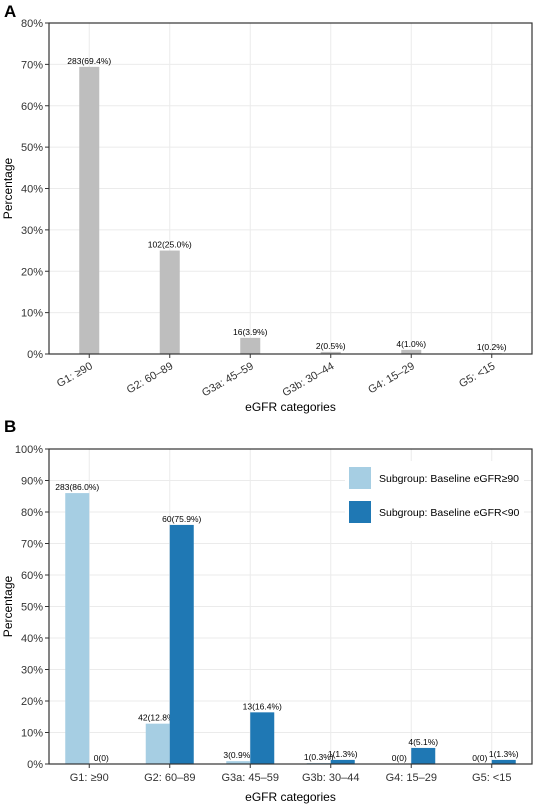 The height and width of the screenshot is (808, 536). What do you see at coordinates (250, 345) in the screenshot?
I see `bar-cat3` at bounding box center [250, 345].